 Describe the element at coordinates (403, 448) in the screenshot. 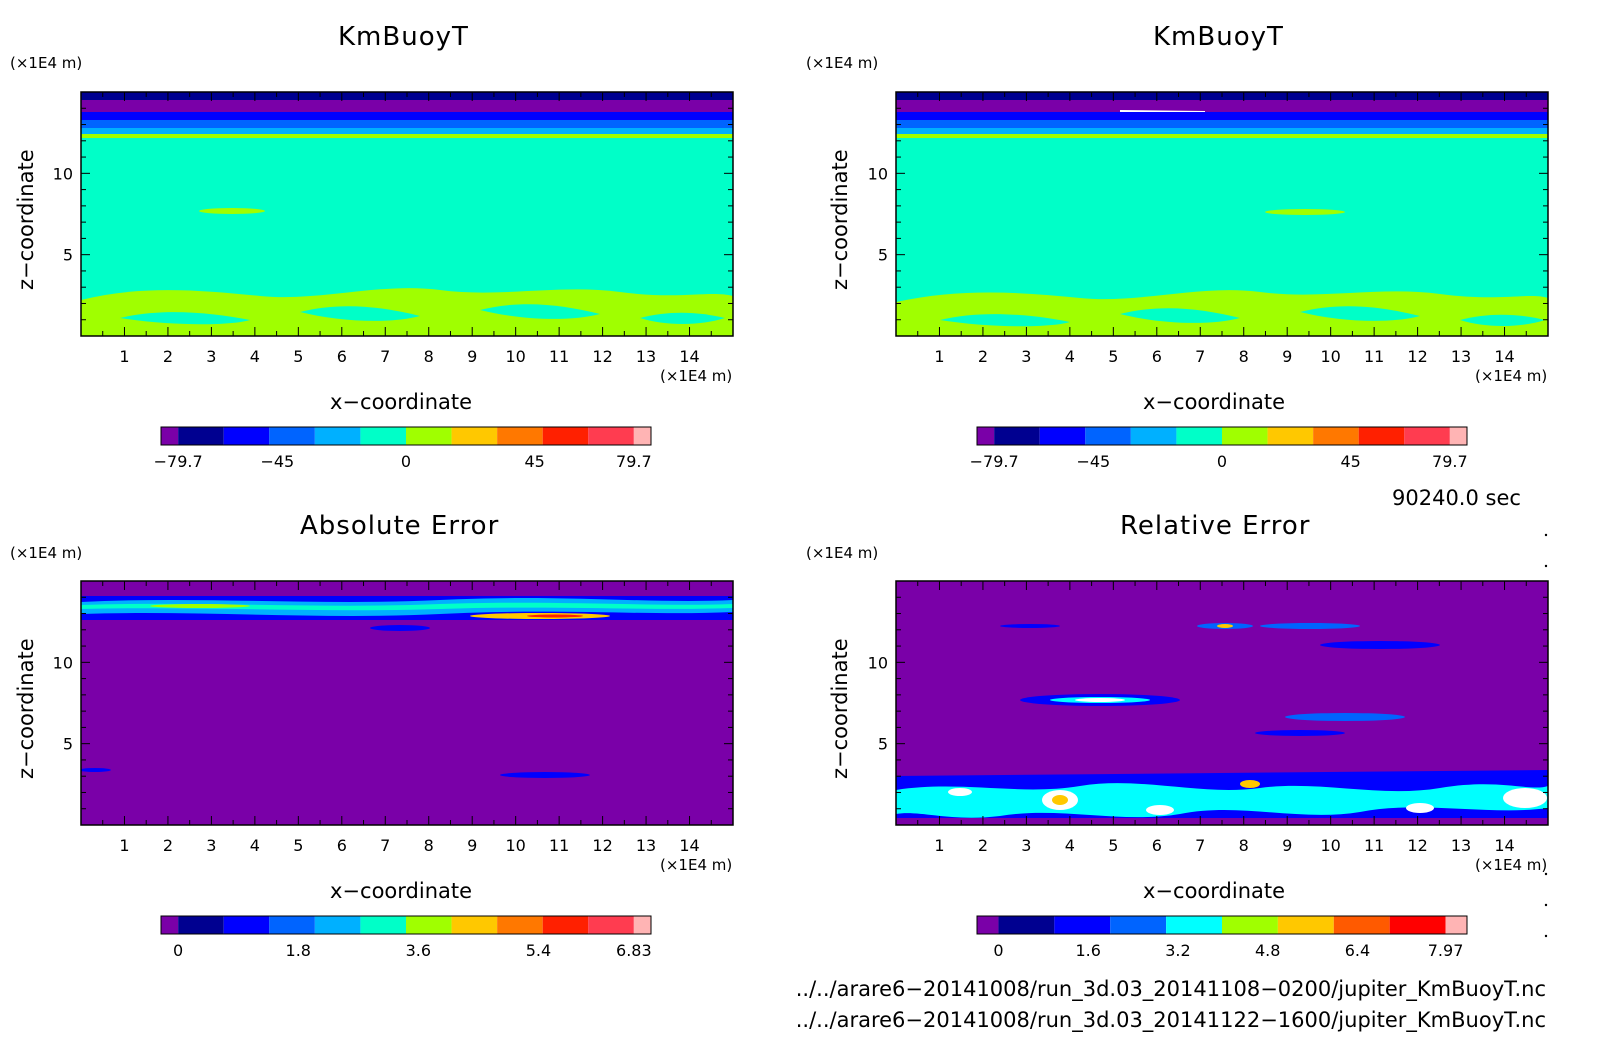

I see `colorbar: −79.7 −45 0 45 79.7` at that location.